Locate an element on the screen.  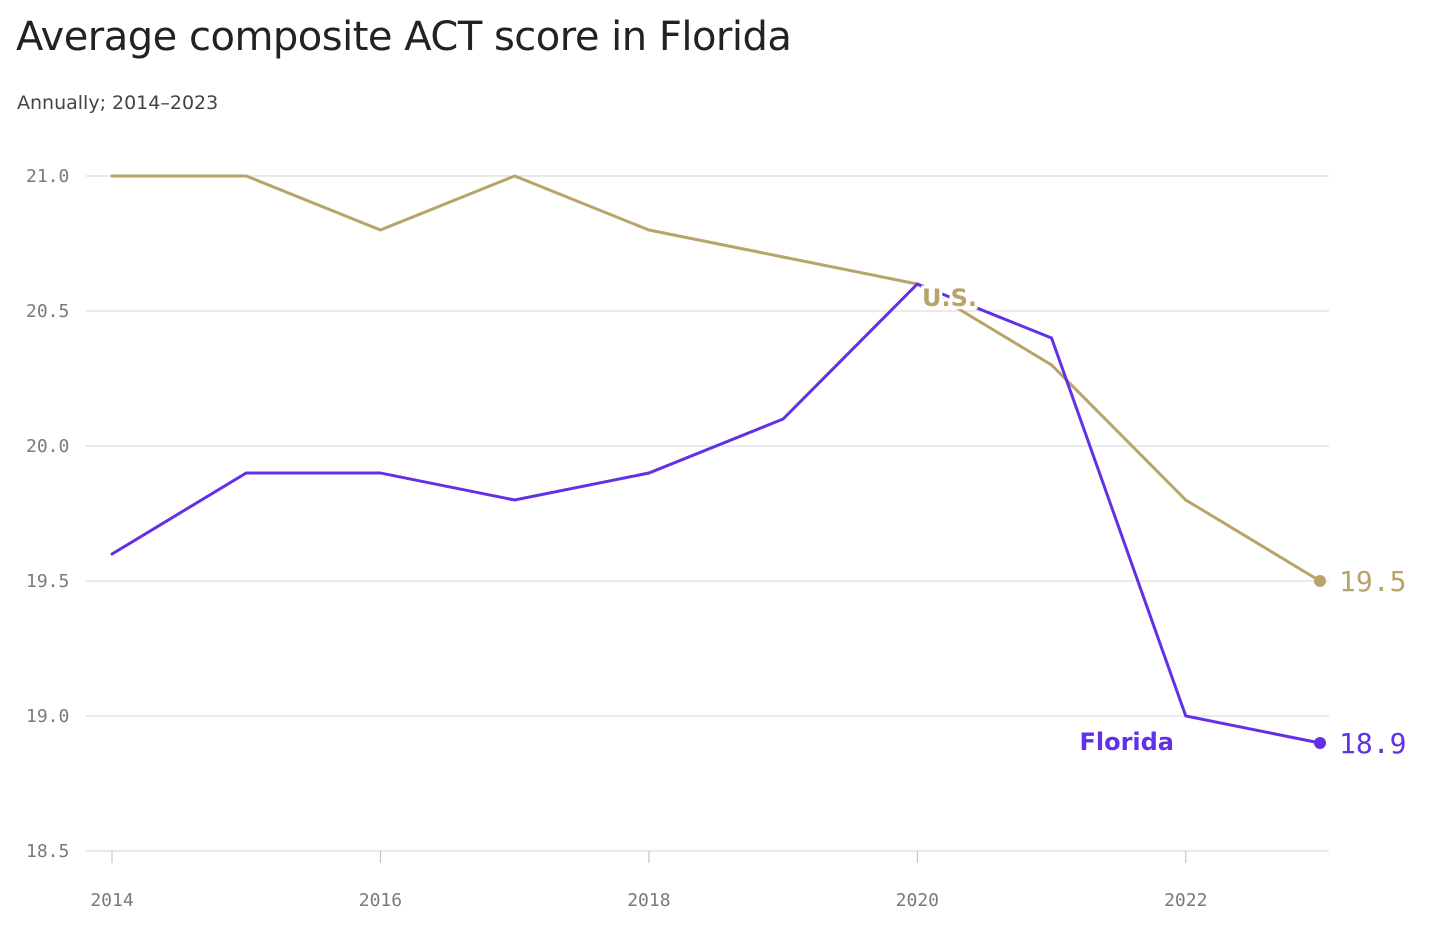
y-axis-ticks: 18.5 19.0 19.5 20.0 20.5 21.0 is located at coordinates (47, 514).